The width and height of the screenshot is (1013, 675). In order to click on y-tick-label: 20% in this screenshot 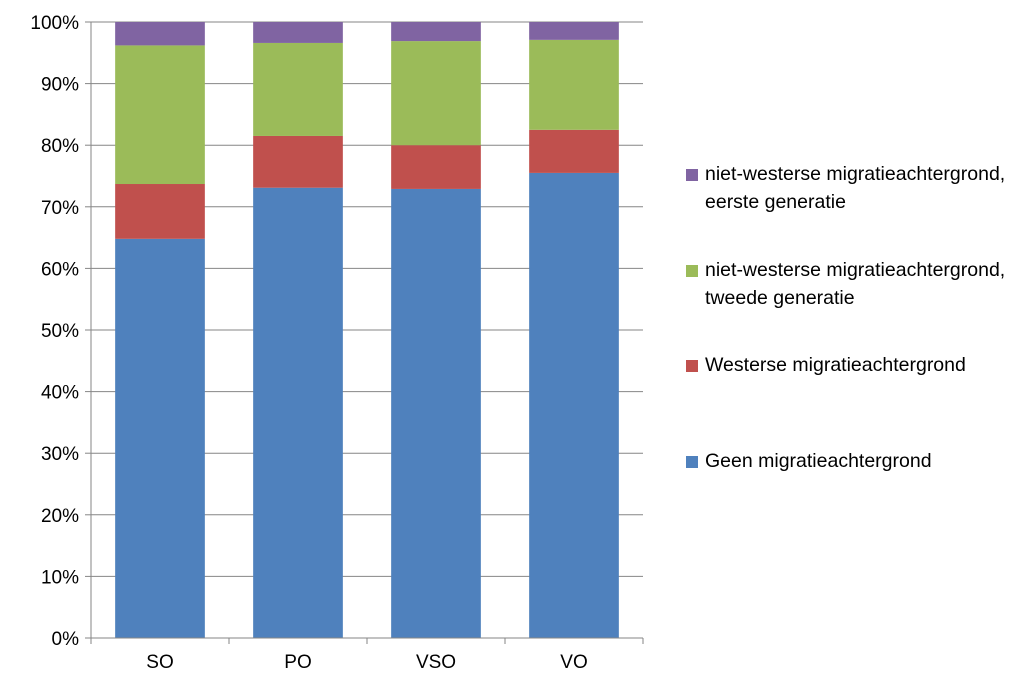, I will do `click(60, 516)`.